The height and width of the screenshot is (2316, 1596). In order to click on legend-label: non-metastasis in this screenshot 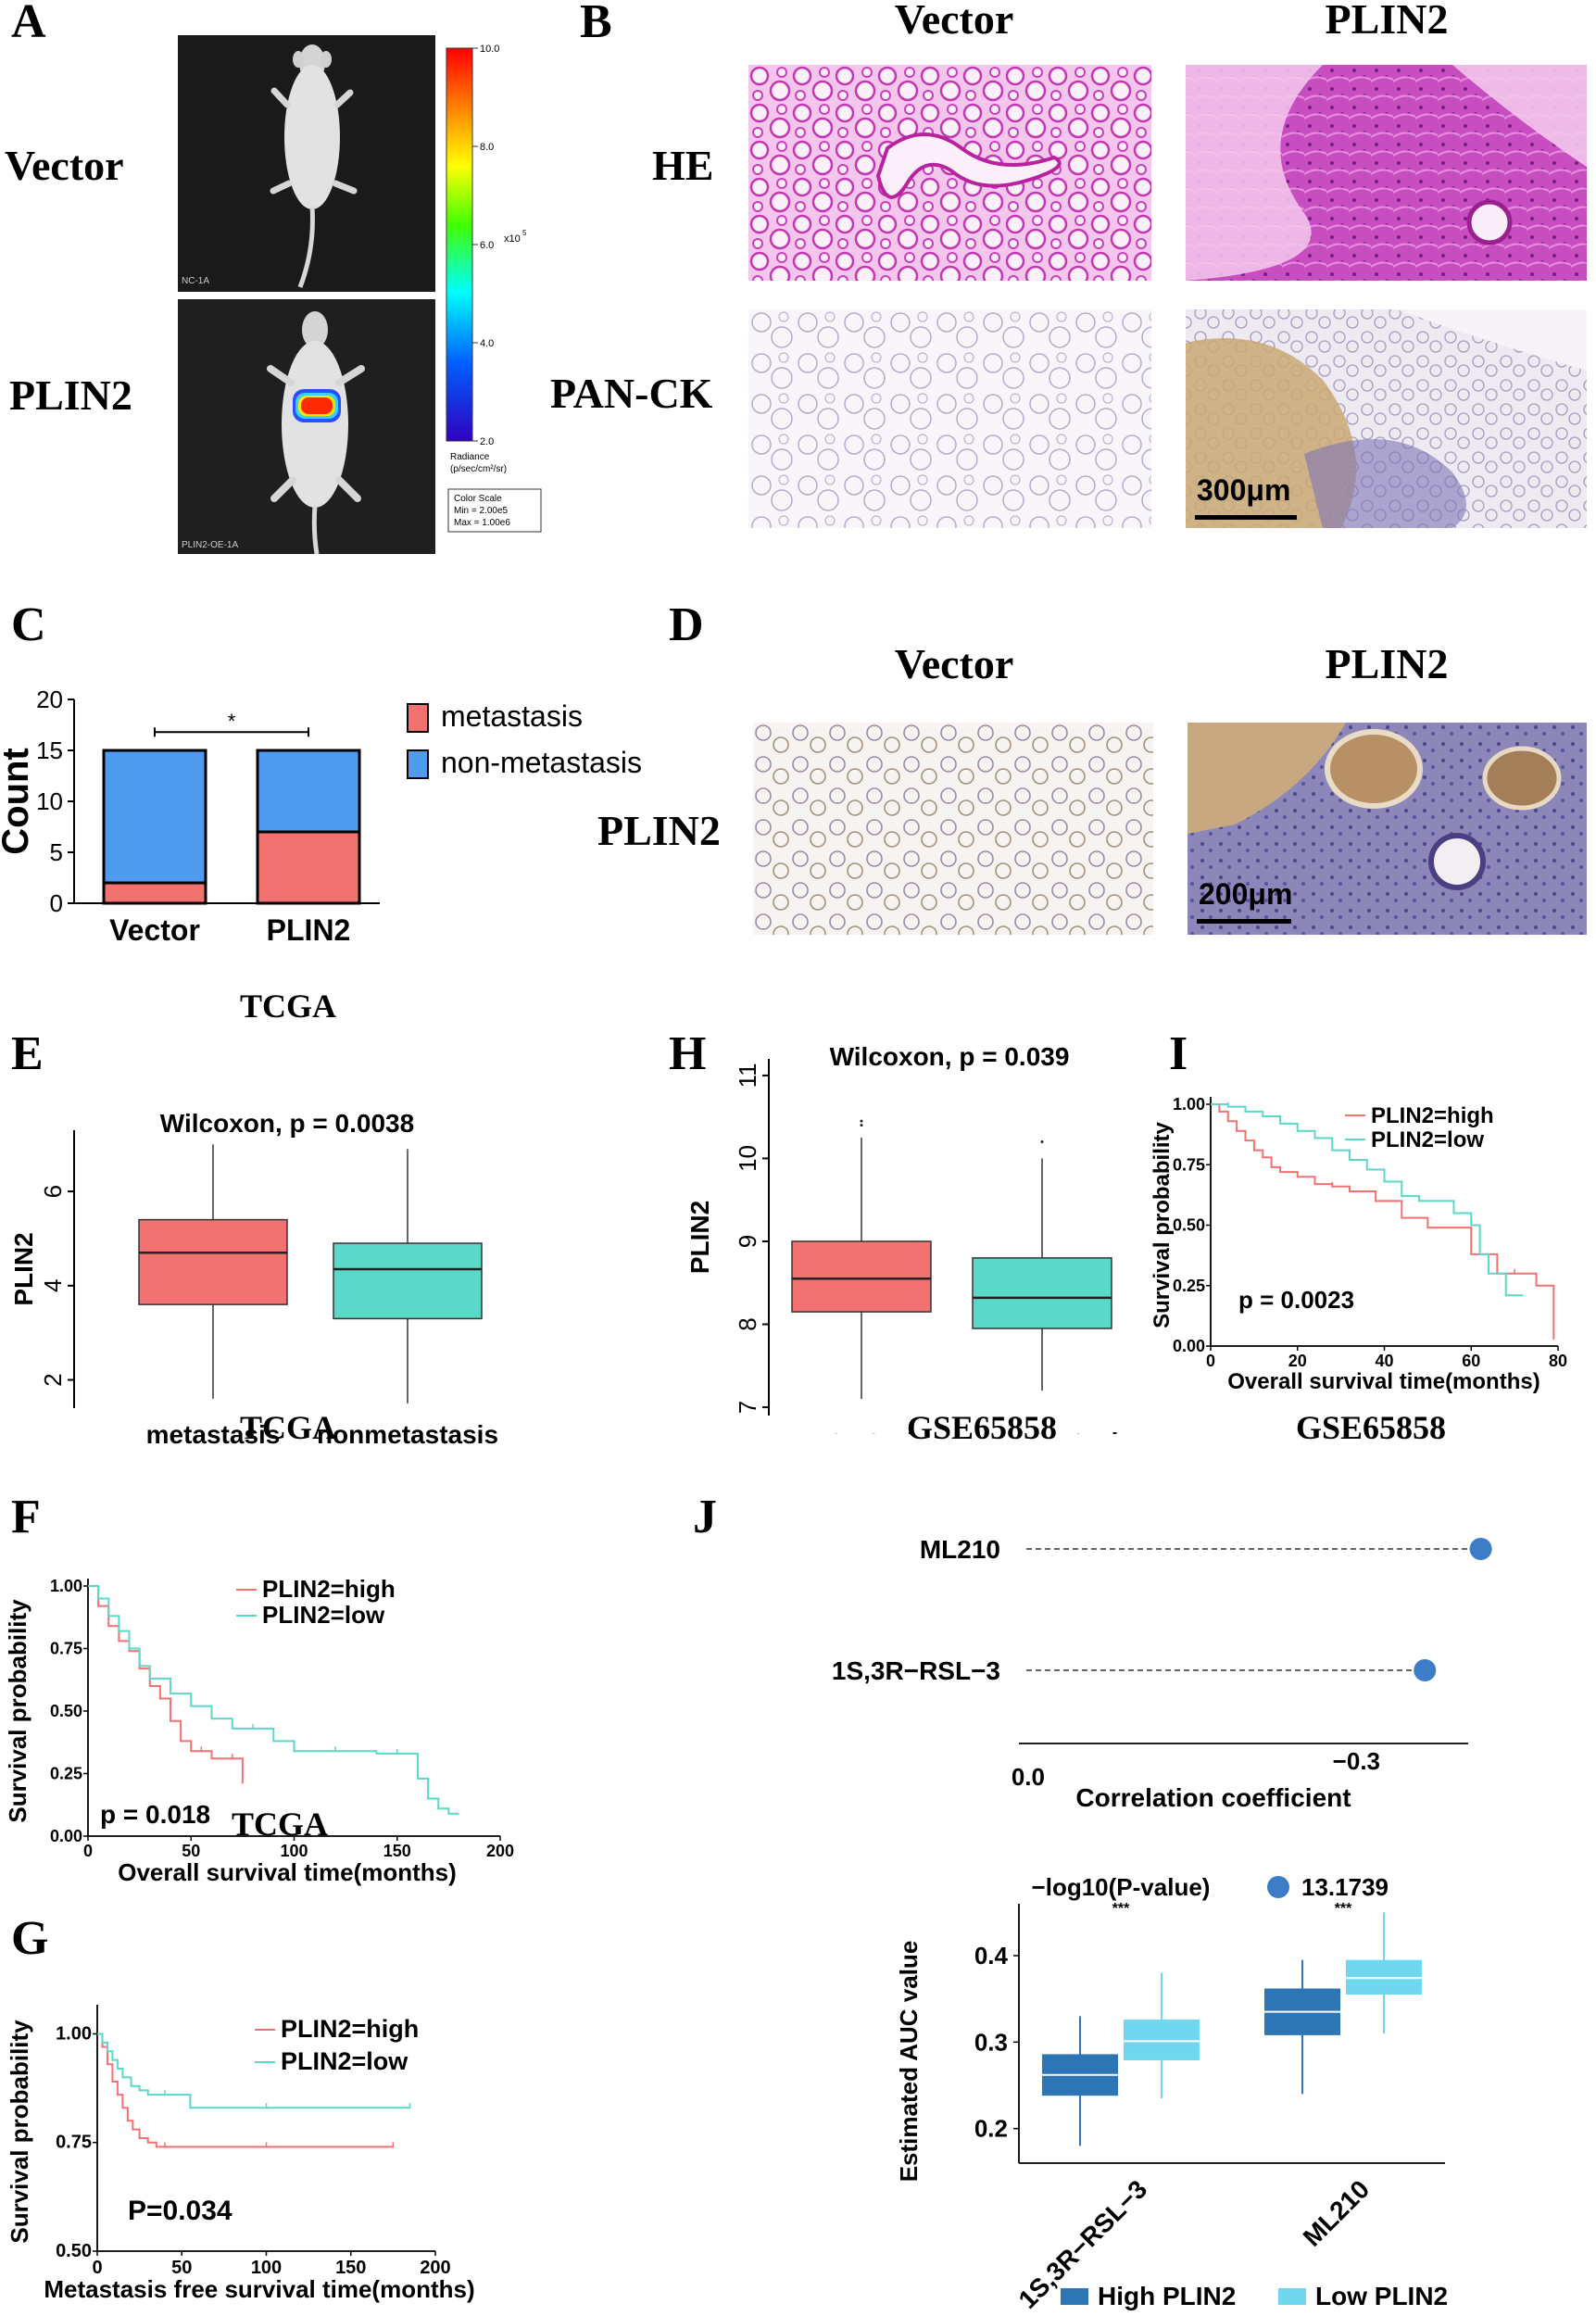, I will do `click(541, 762)`.